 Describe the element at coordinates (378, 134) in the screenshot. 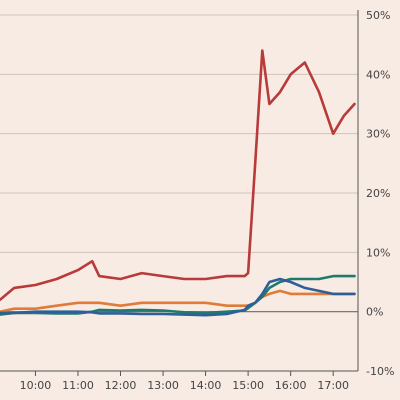

I see `y-tick-label: 30%` at that location.